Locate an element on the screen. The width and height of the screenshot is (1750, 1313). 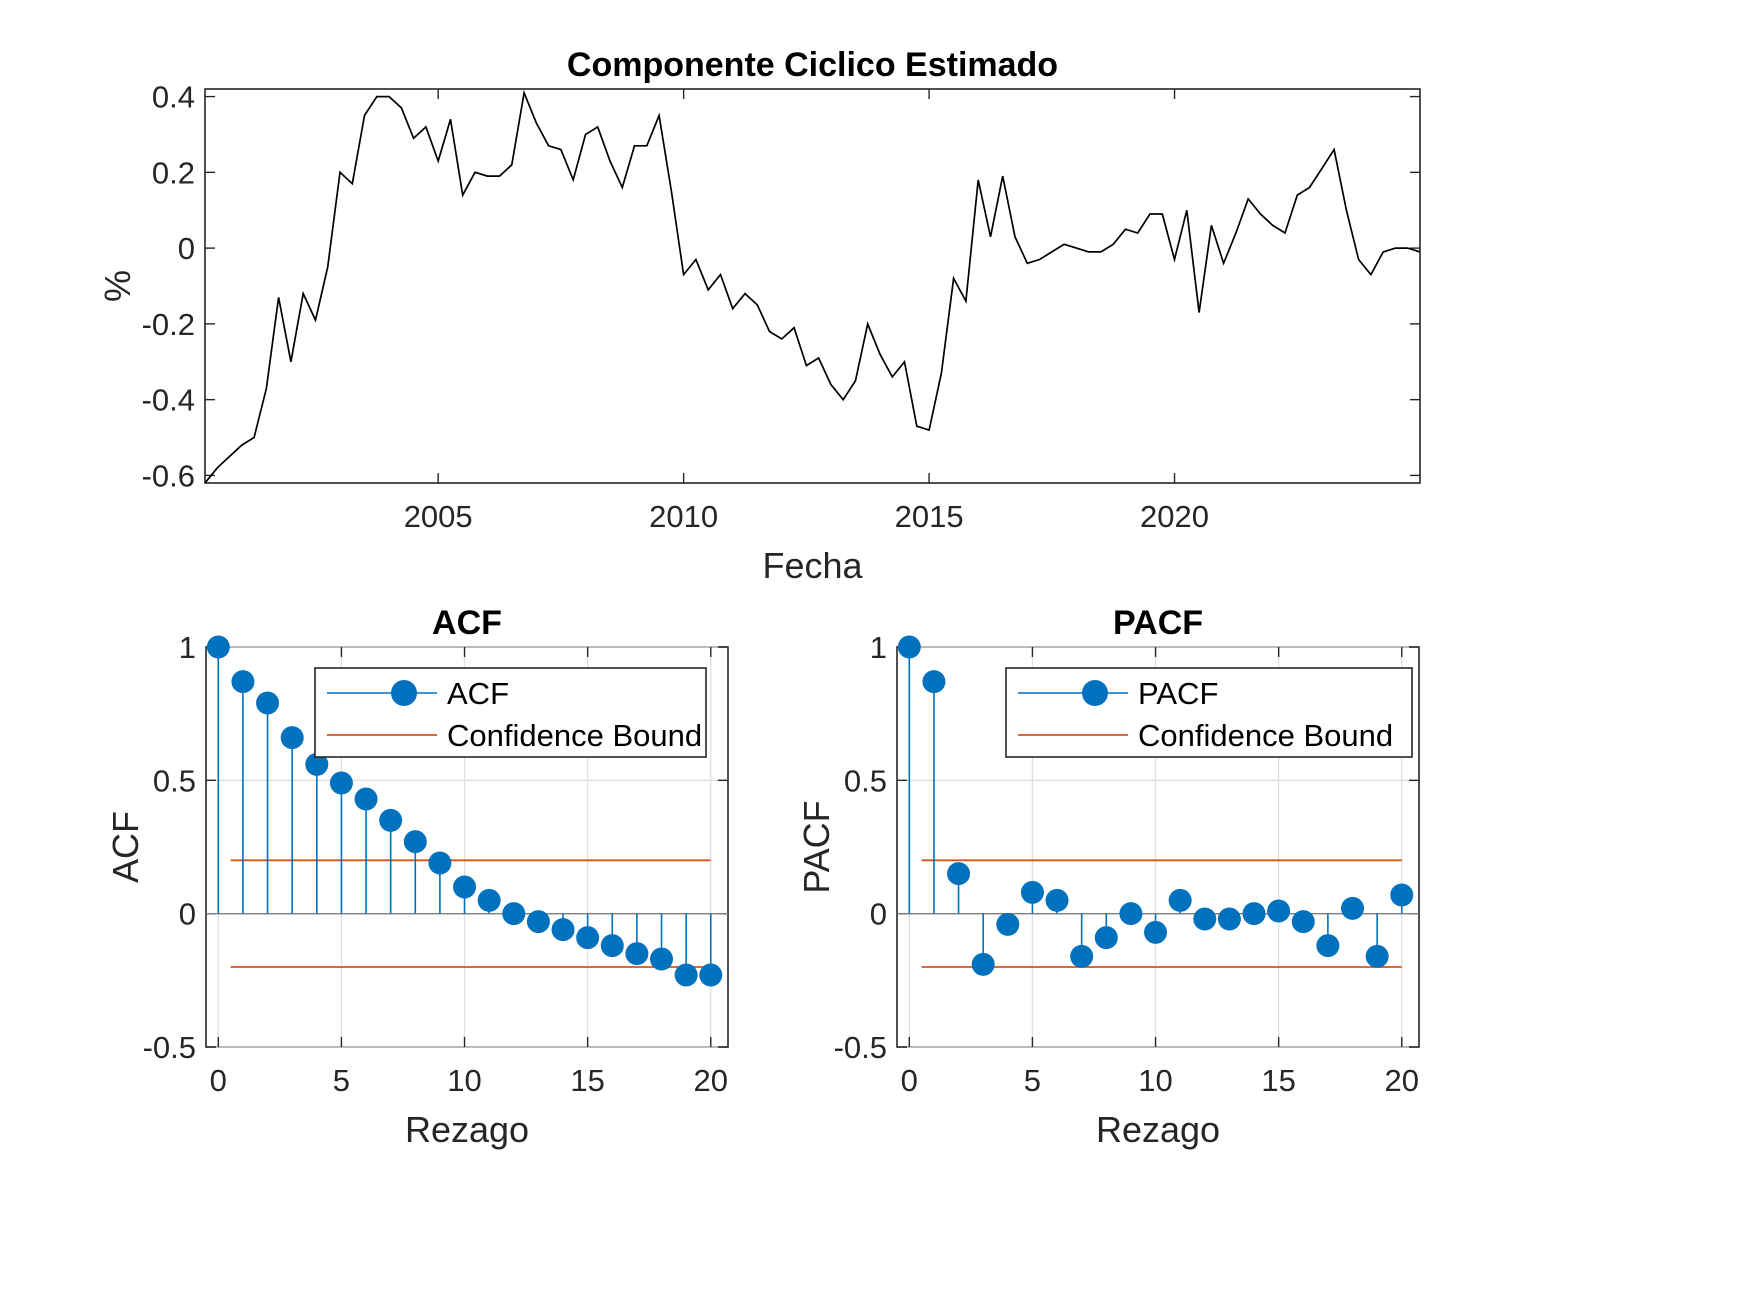
acf-legend: ACF Confidence Bound is located at coordinates (510, 712).